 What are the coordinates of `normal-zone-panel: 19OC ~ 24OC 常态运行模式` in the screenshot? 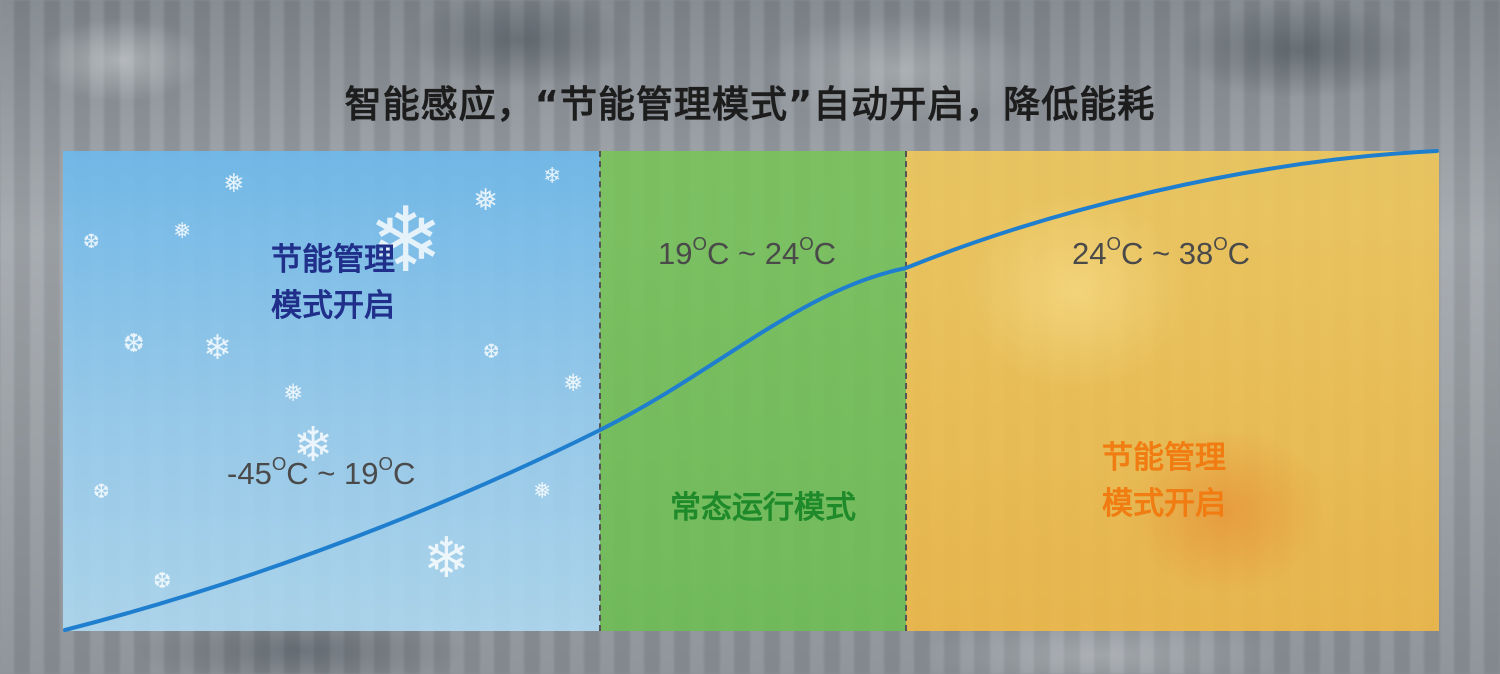 It's located at (753, 391).